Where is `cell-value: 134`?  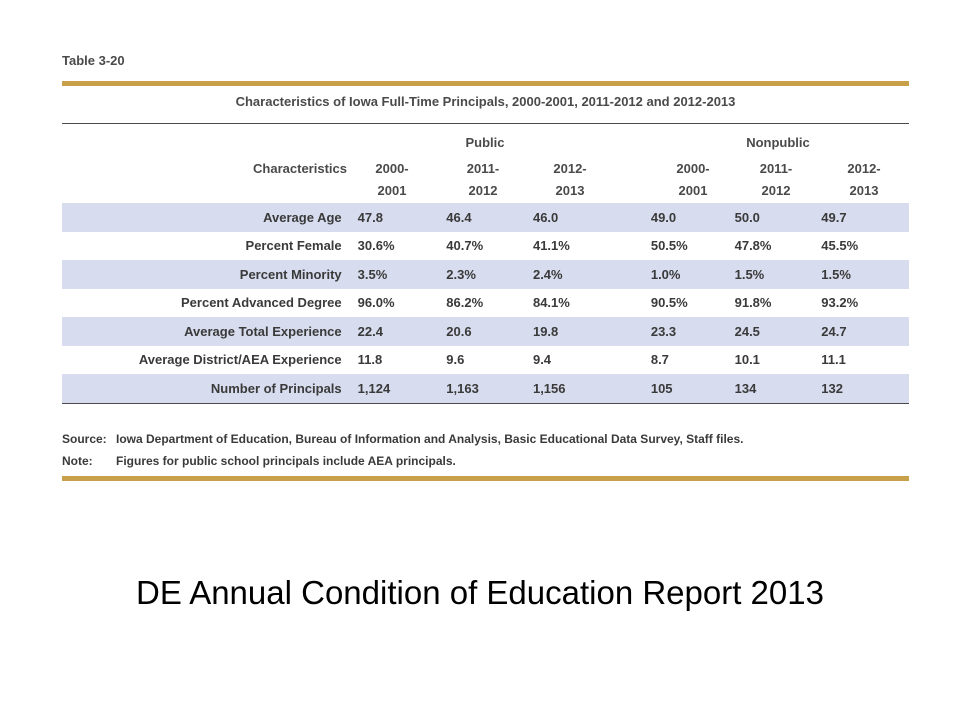 cell-value: 134 is located at coordinates (778, 388).